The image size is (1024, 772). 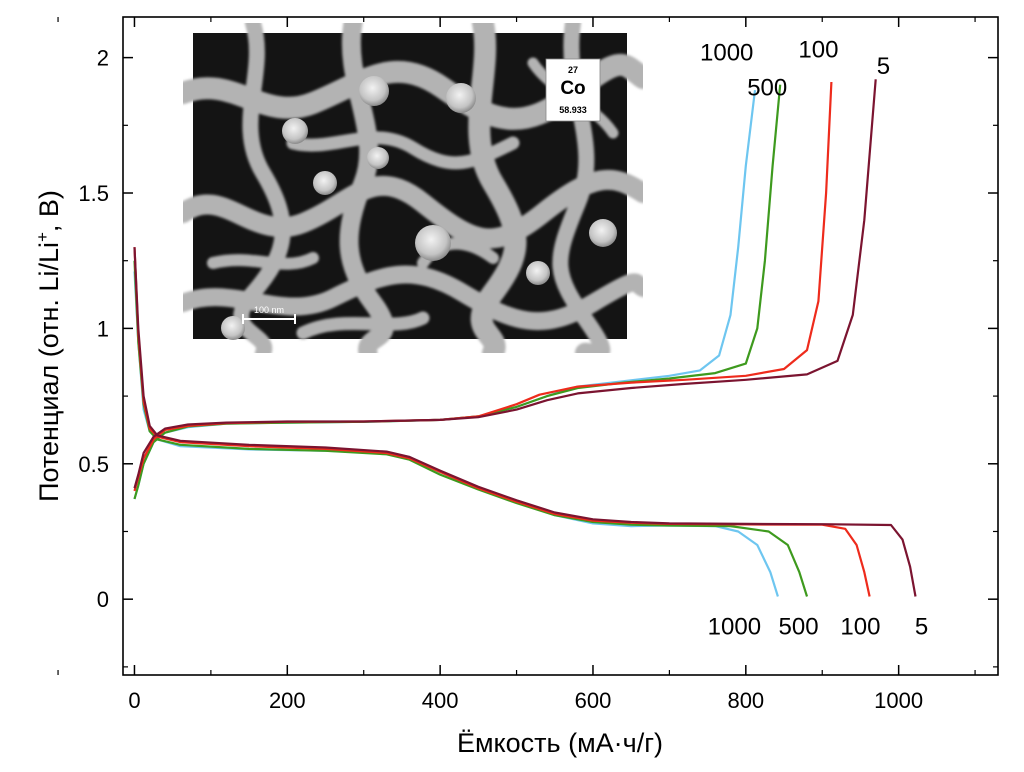 What do you see at coordinates (103, 599) in the screenshot?
I see `y-tick-label: 0` at bounding box center [103, 599].